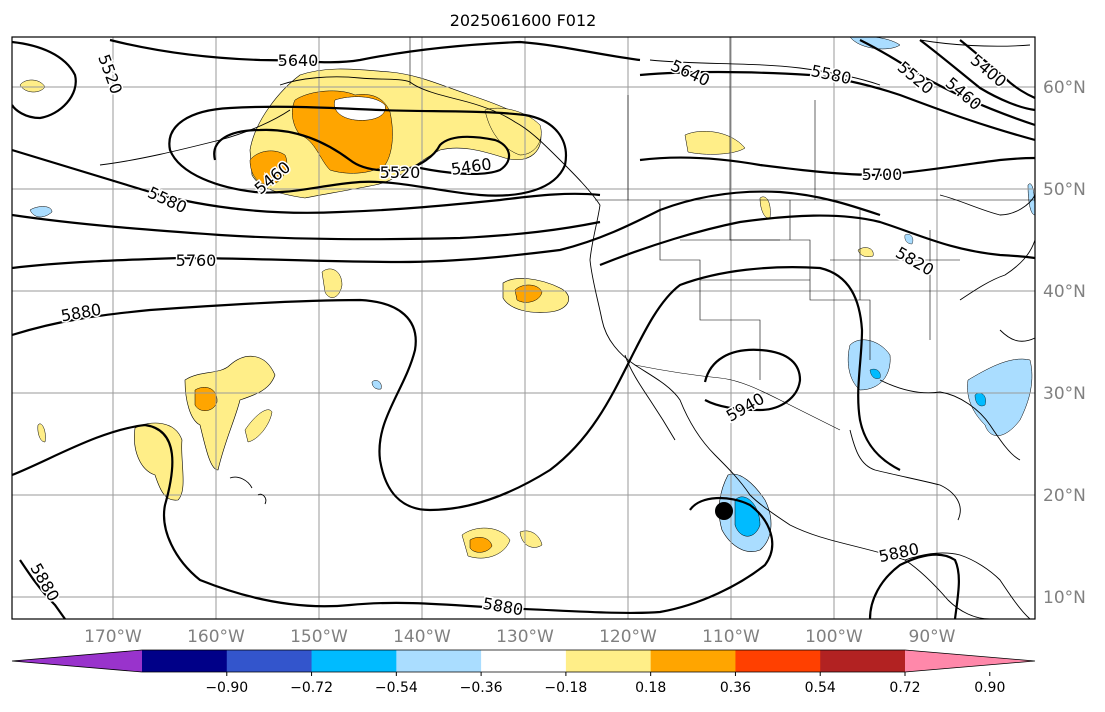 The height and width of the screenshot is (712, 1105). Describe the element at coordinates (113, 637) in the screenshot. I see `lon-label: 170°W` at that location.